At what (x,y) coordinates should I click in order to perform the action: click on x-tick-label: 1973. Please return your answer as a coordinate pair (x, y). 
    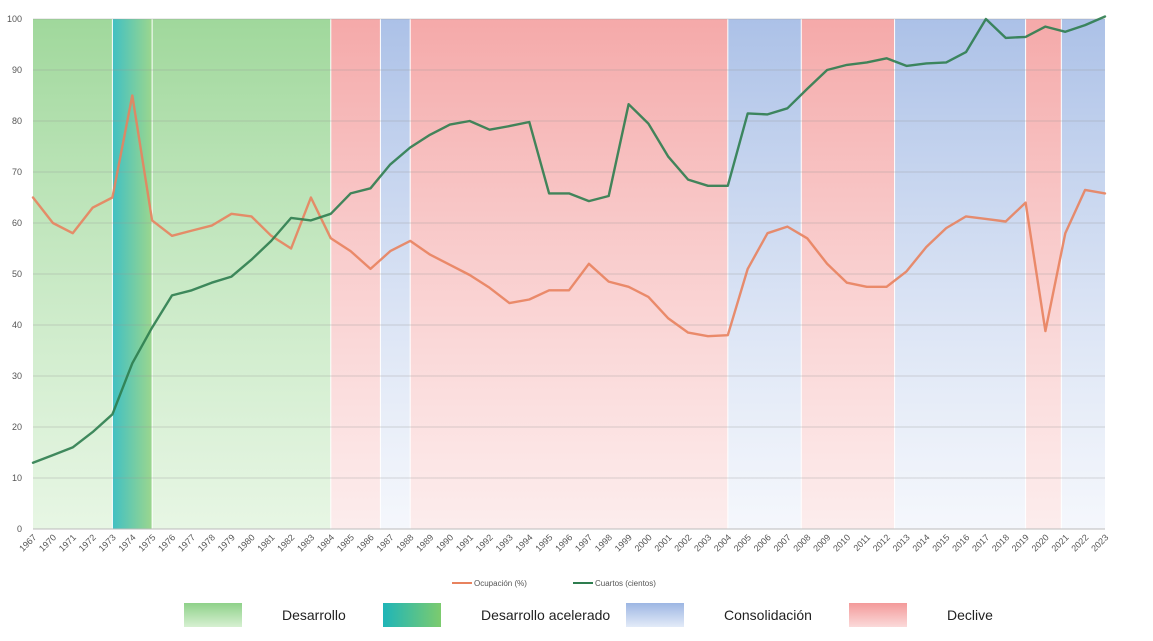
    Looking at the image, I should click on (107, 542).